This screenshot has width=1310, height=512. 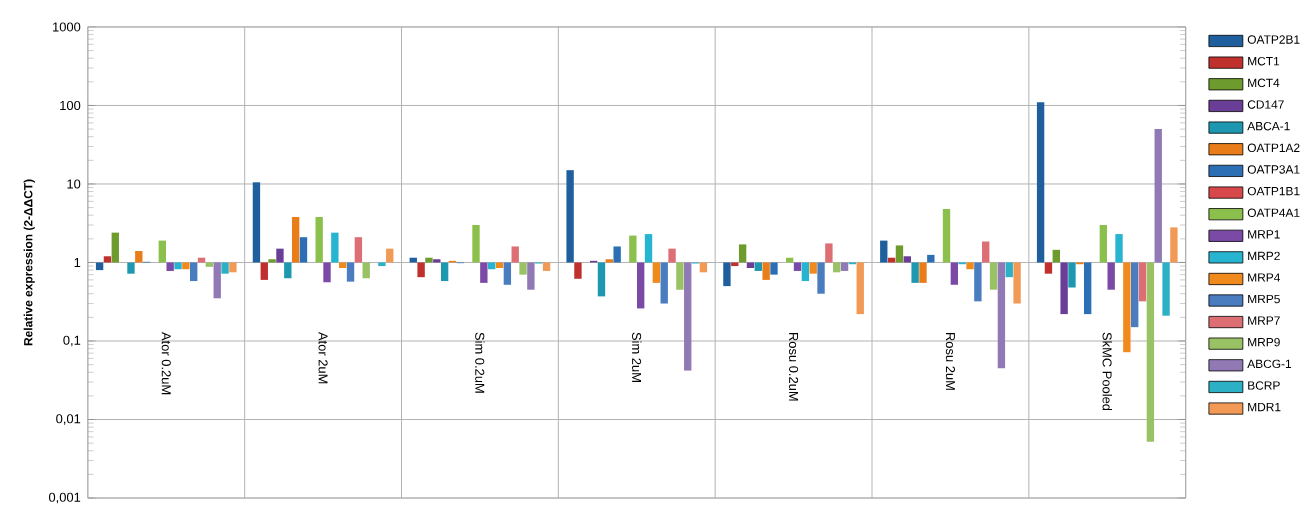 I want to click on legend-label: MRP1, so click(x=1264, y=234).